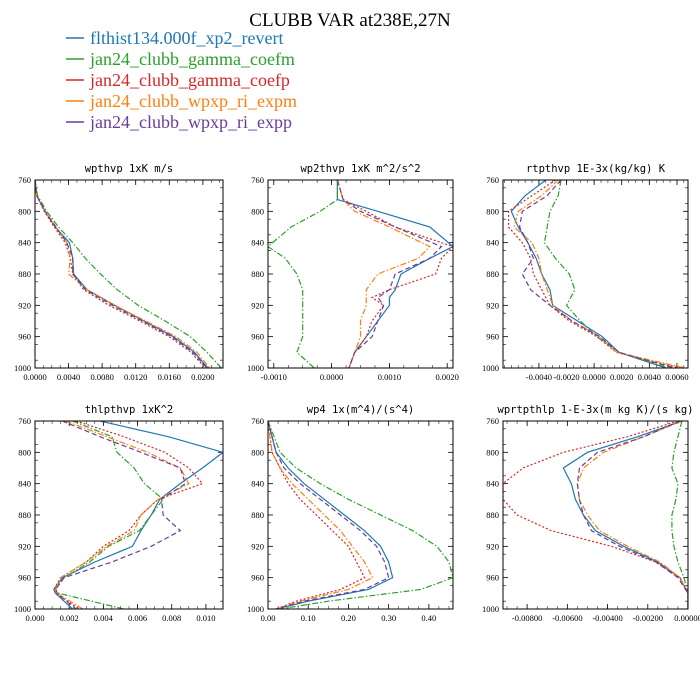 This screenshot has height=700, width=700. Describe the element at coordinates (348, 618) in the screenshot. I see `x-tick-label: 0.20` at that location.